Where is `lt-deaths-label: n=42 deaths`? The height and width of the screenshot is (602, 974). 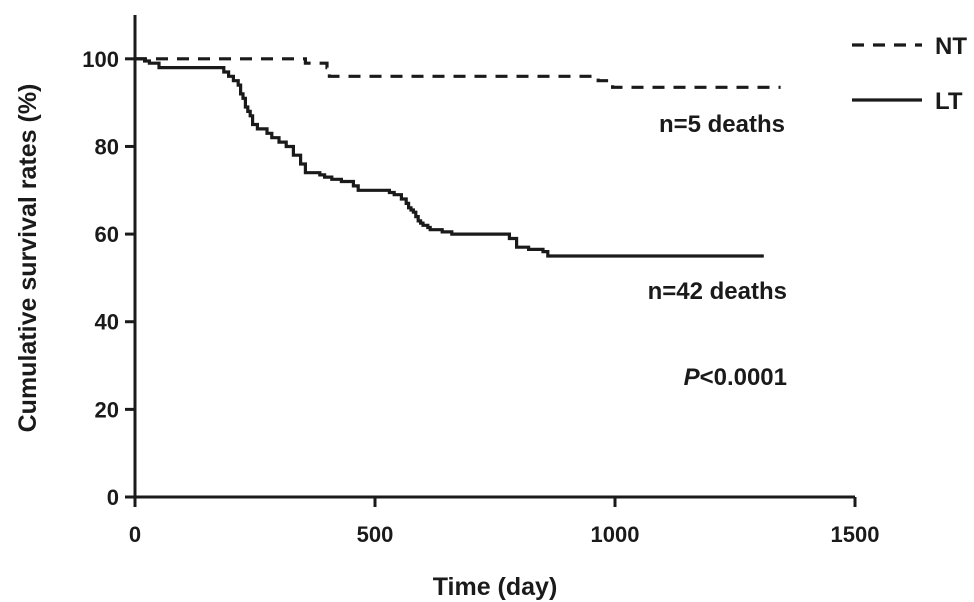 lt-deaths-label: n=42 deaths is located at coordinates (717, 291).